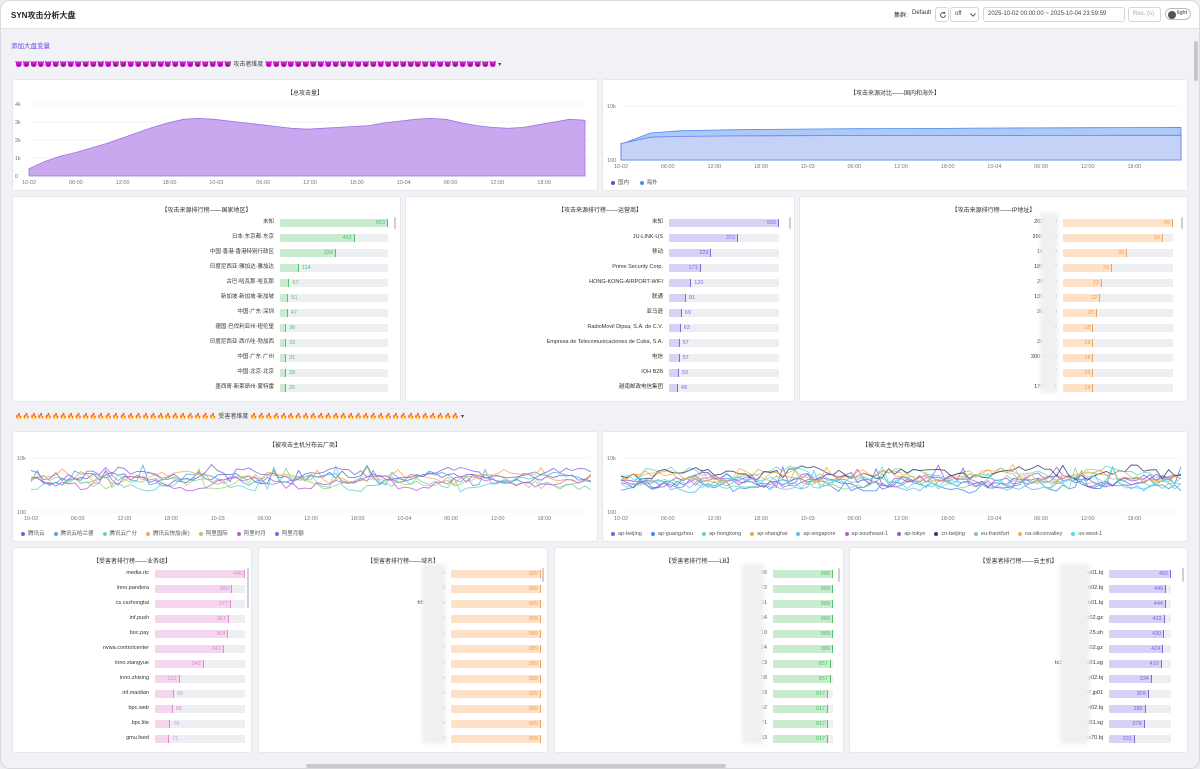  Describe the element at coordinates (694, 678) in the screenshot. I see `ranking-row: 159 158 857` at that location.